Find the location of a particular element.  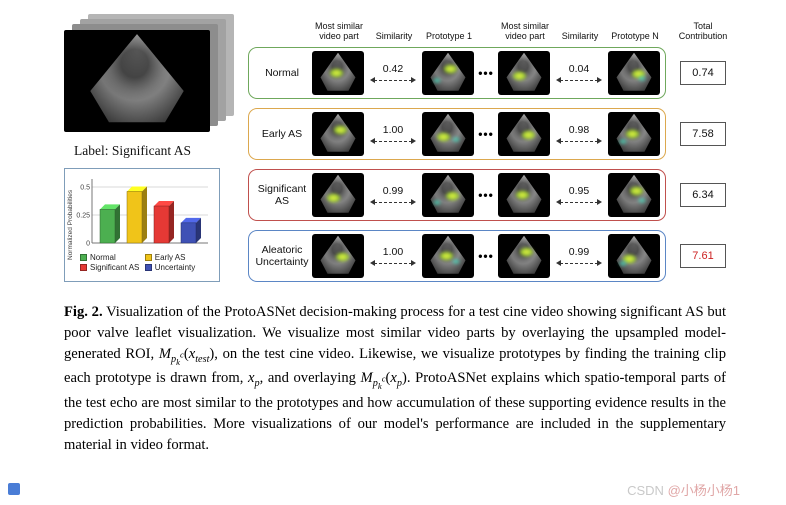

chart-y-axis-label: Normalized Probabilities is located at coordinates (70, 225).